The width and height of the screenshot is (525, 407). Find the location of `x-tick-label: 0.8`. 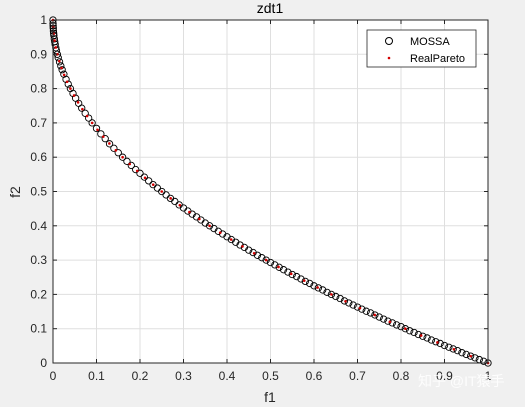

x-tick-label: 0.8 is located at coordinates (401, 376).